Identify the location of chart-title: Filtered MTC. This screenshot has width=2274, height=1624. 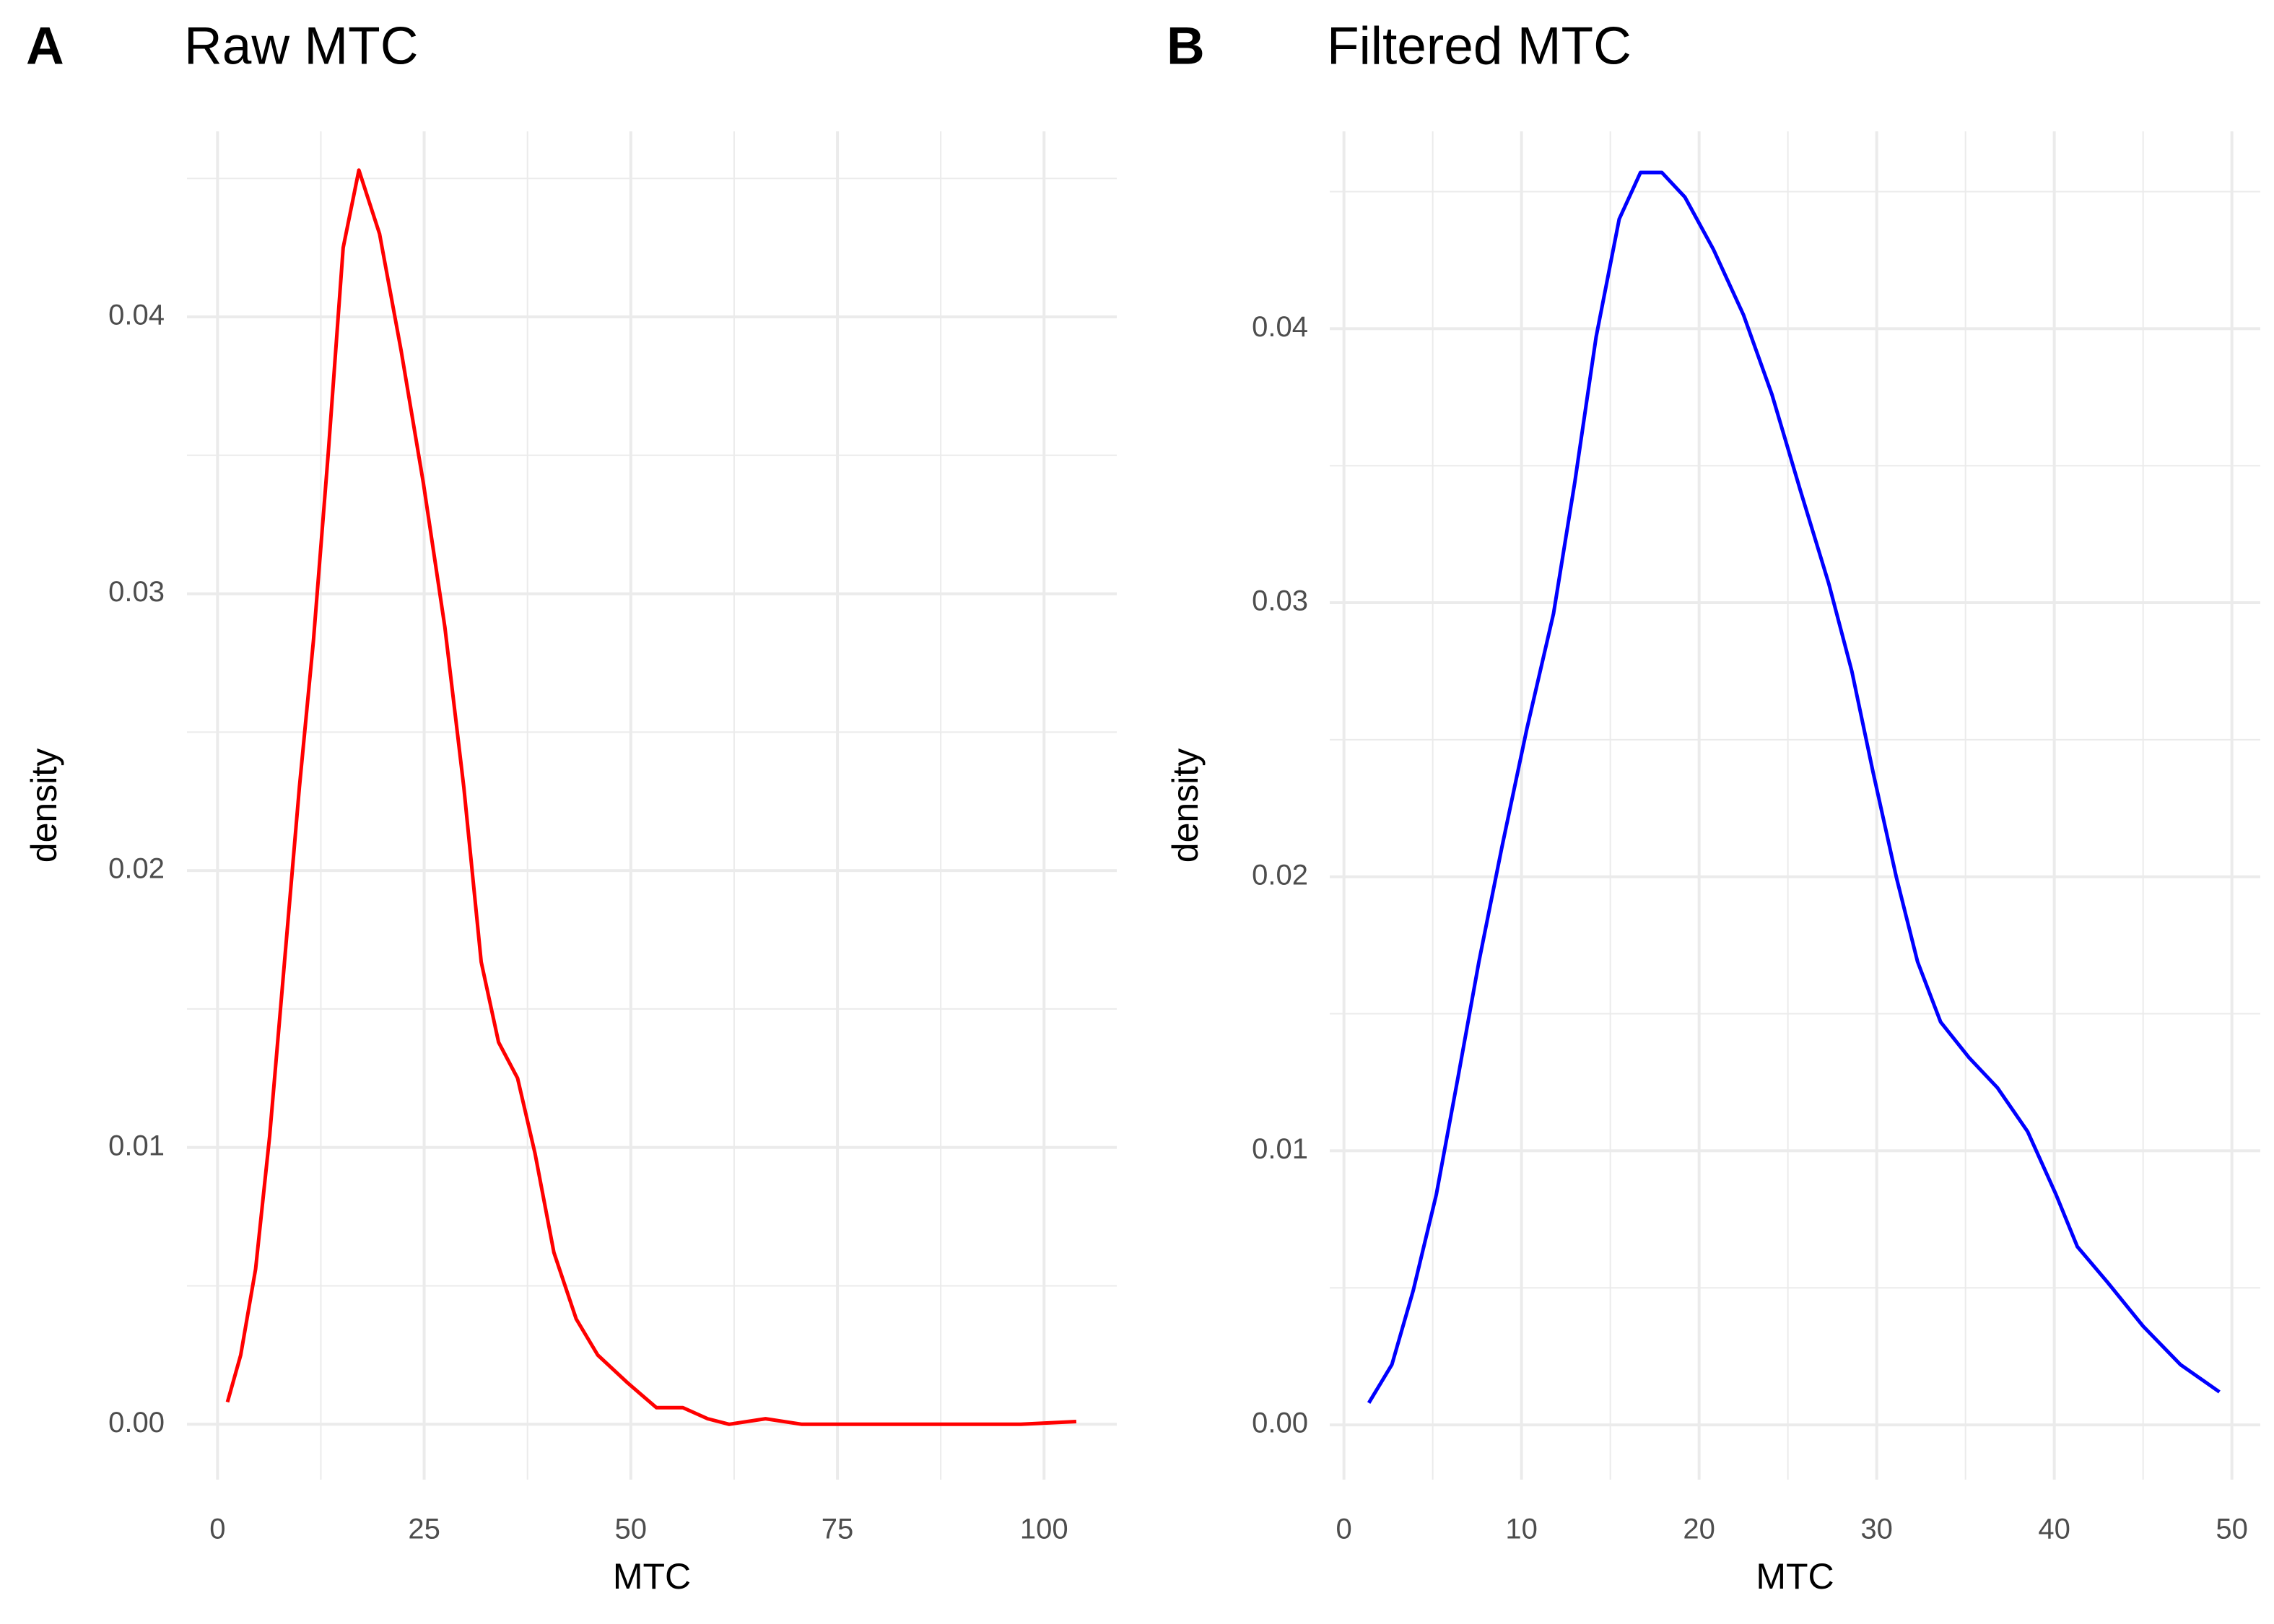
(1480, 46).